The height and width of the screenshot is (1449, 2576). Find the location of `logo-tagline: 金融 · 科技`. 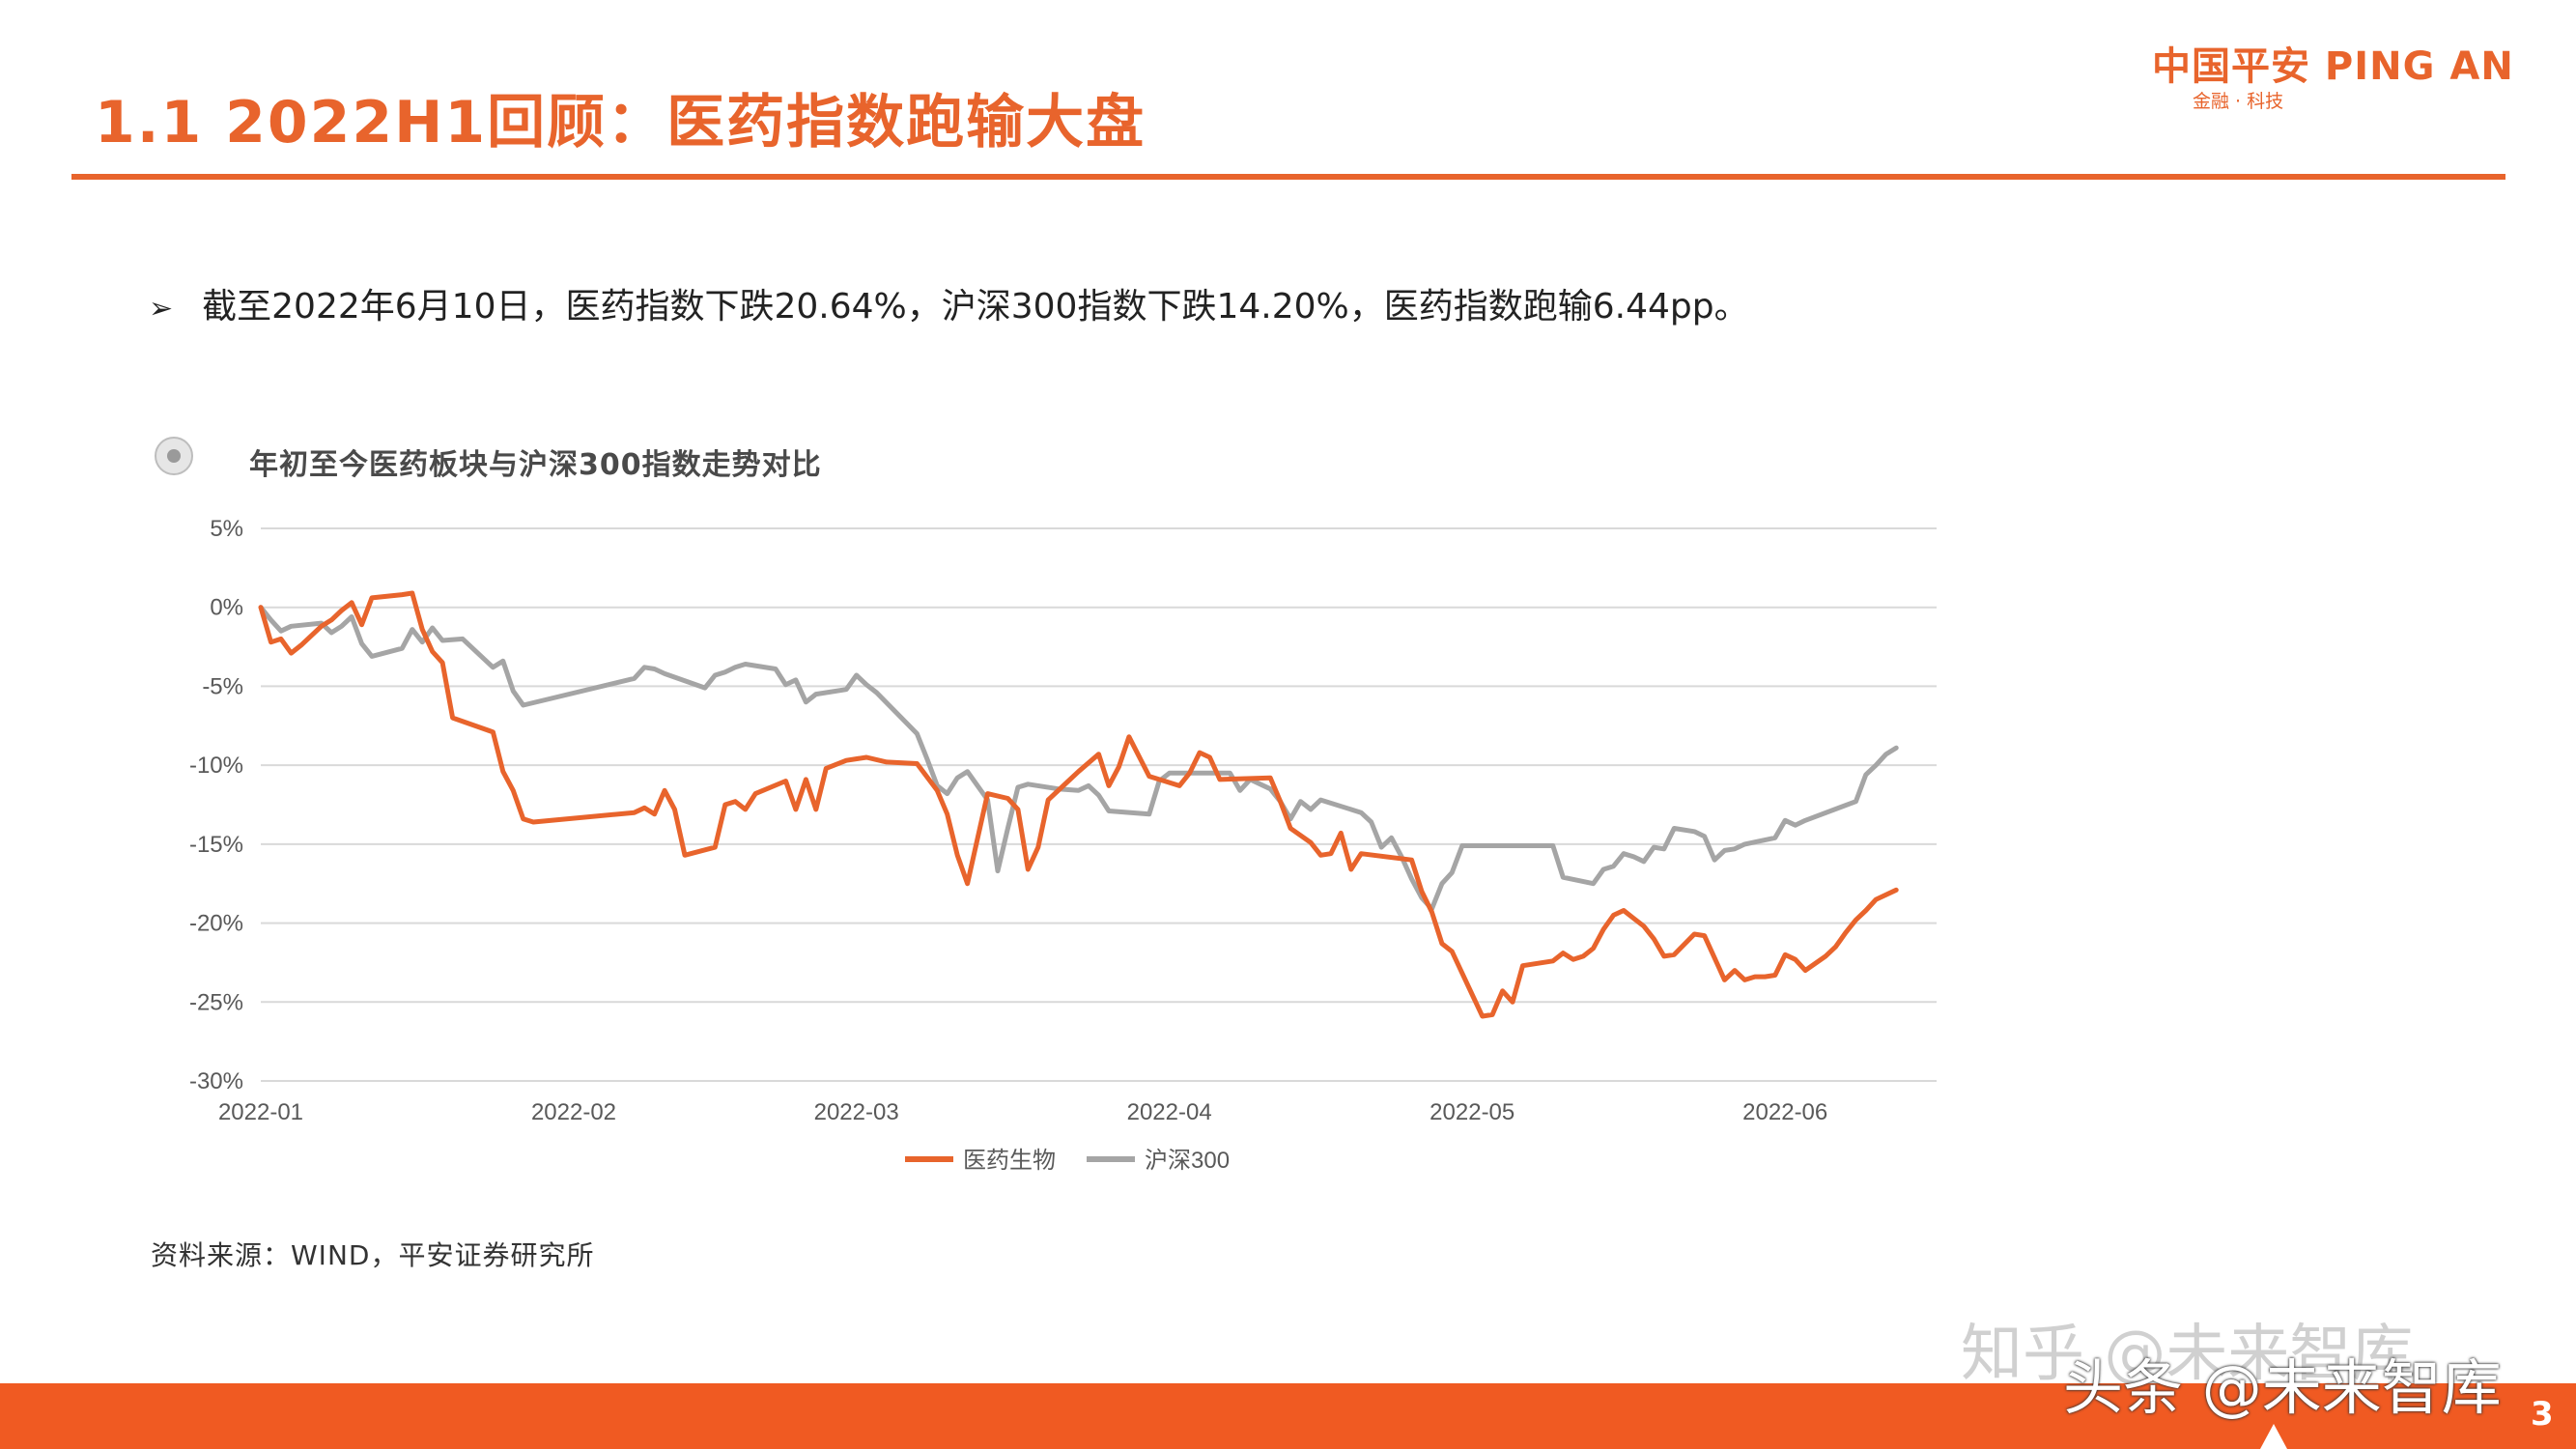

logo-tagline: 金融 · 科技 is located at coordinates (2238, 101).